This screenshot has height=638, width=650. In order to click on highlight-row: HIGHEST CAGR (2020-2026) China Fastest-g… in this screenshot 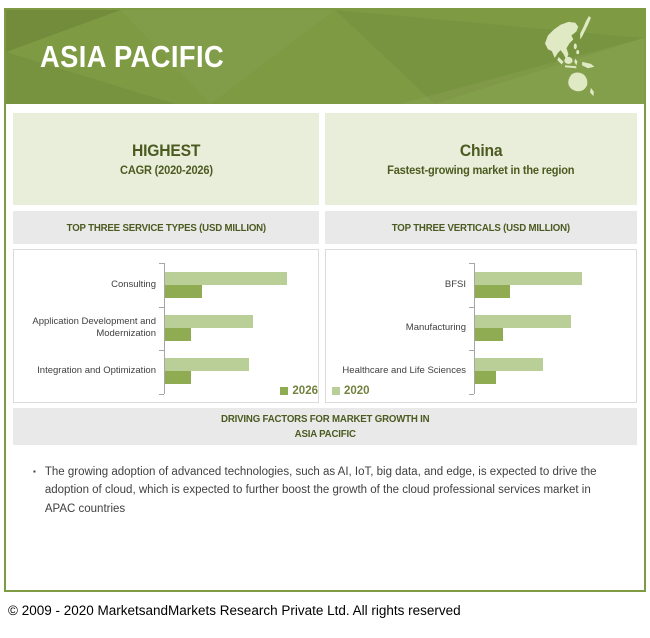, I will do `click(325, 159)`.